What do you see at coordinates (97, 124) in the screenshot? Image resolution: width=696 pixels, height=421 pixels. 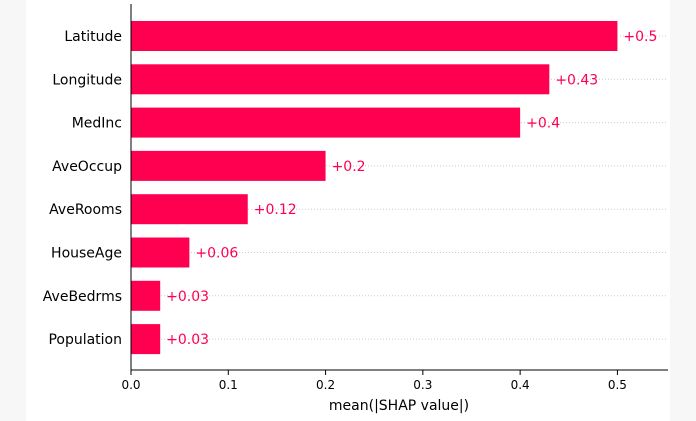 I see `category-label: MedInc` at bounding box center [97, 124].